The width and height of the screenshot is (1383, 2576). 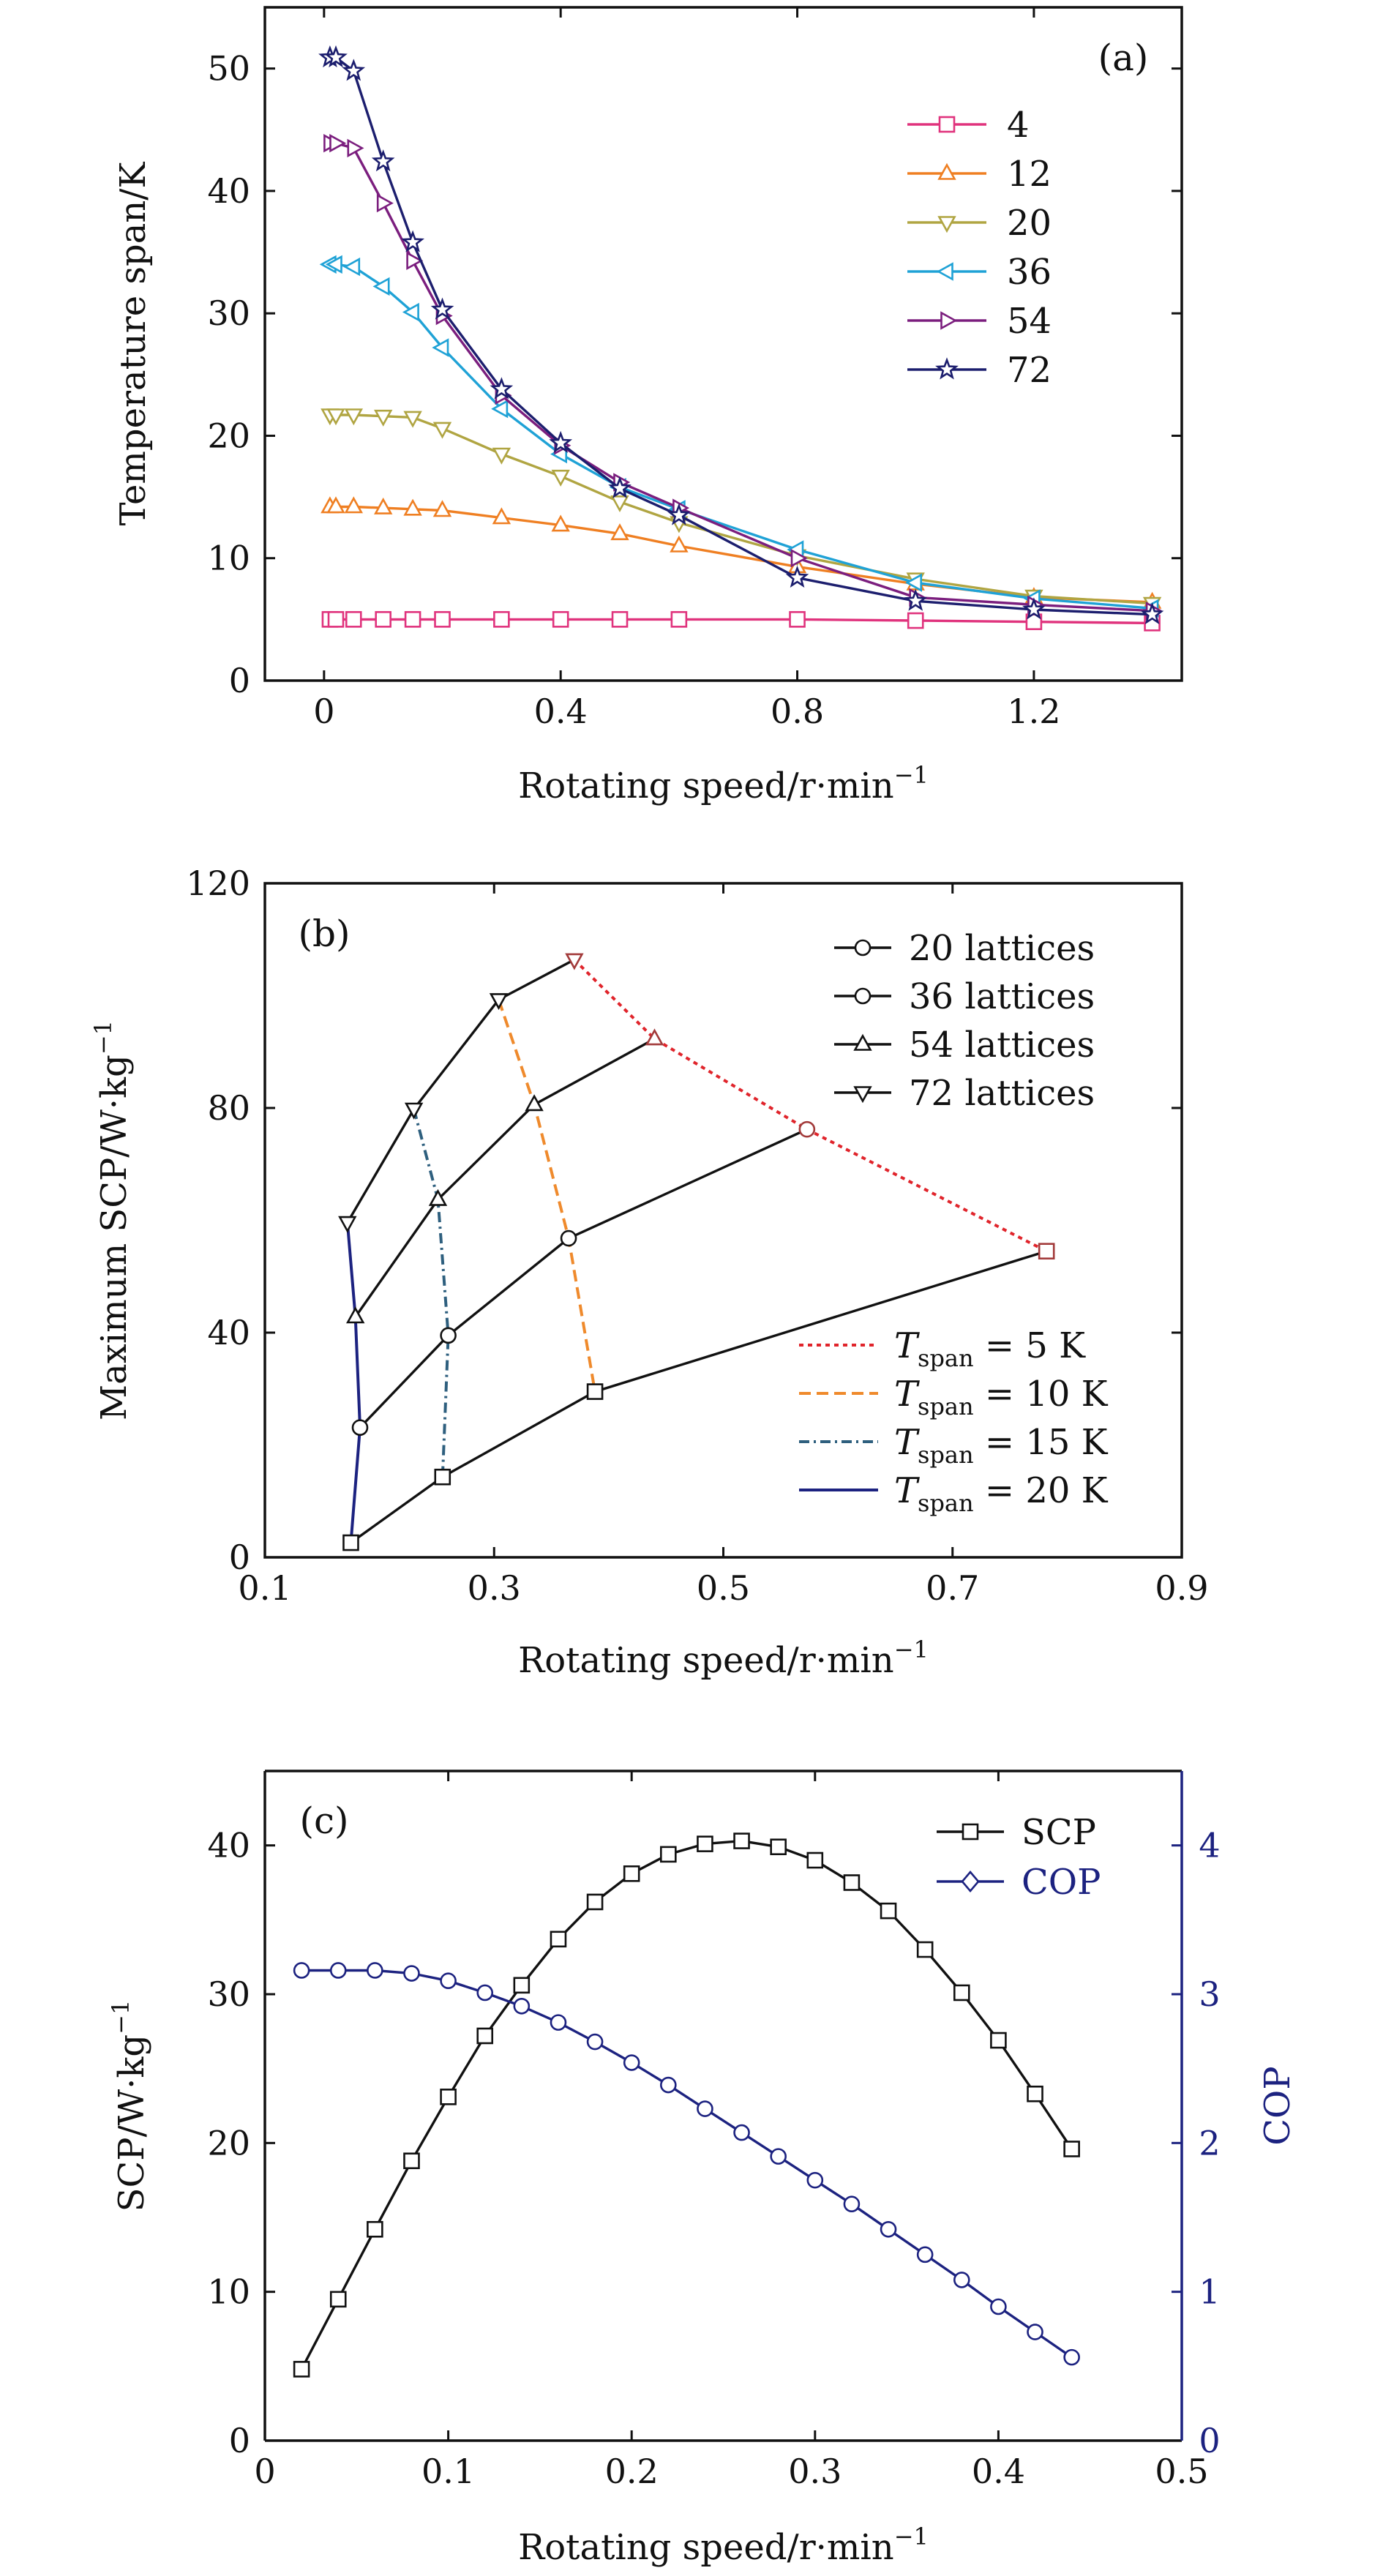 What do you see at coordinates (979, 174) in the screenshot?
I see `legend-item: 12` at bounding box center [979, 174].